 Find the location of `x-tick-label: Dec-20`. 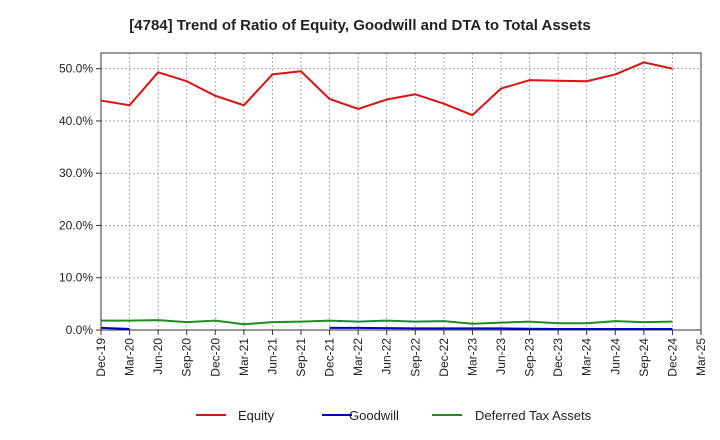

x-tick-label: Dec-20 is located at coordinates (215, 357).